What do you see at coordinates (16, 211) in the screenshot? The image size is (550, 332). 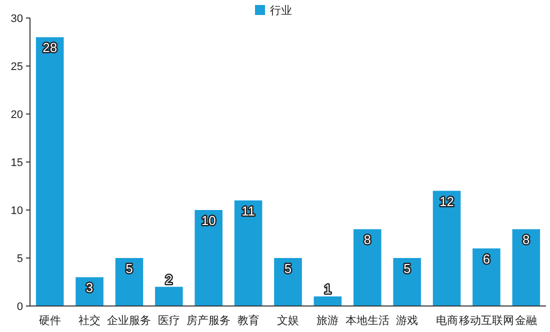 I see `y-tick-label: 10` at bounding box center [16, 211].